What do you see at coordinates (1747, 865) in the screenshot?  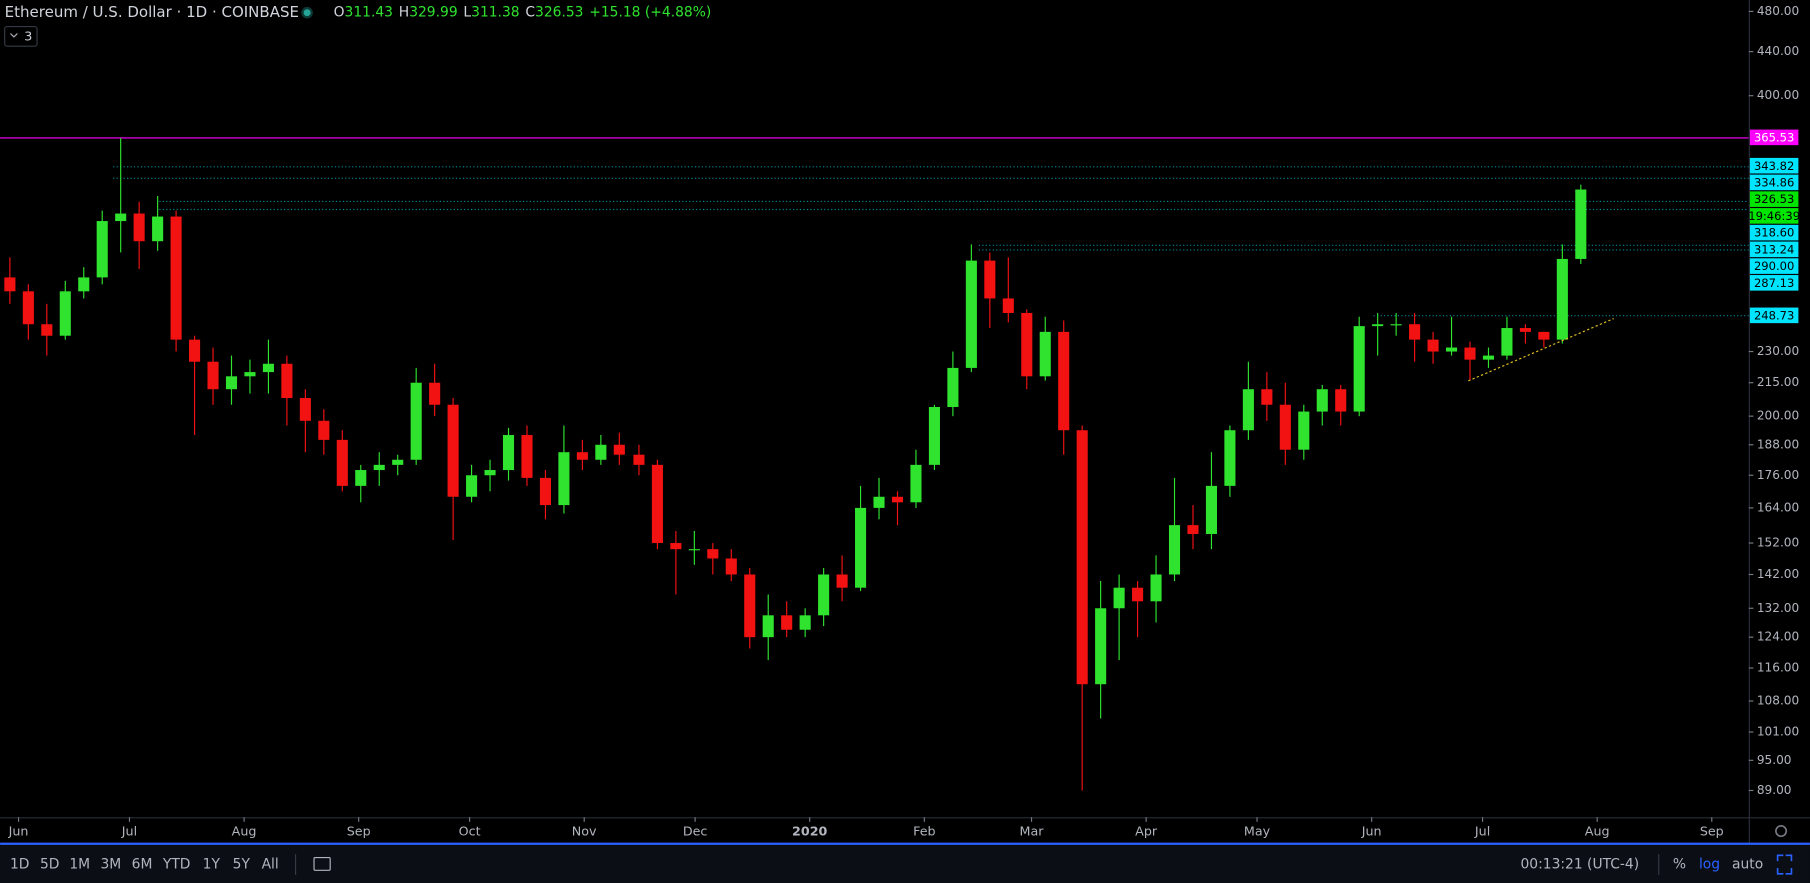 I see `auto-toggle: auto` at bounding box center [1747, 865].